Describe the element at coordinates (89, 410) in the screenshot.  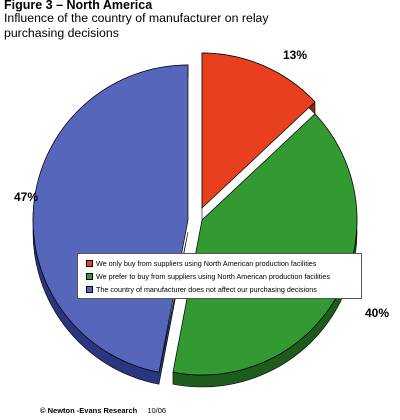
I see `copyright: © Newton -Evans Research` at that location.